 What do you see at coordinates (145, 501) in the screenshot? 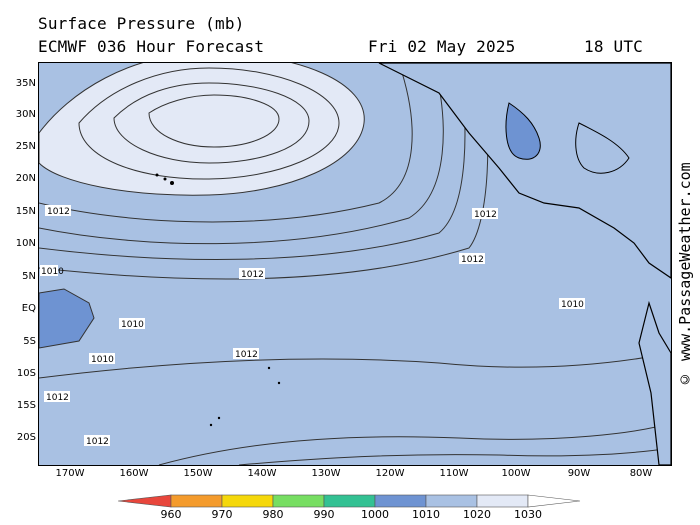
I see `colorbar-tip-low` at bounding box center [145, 501].